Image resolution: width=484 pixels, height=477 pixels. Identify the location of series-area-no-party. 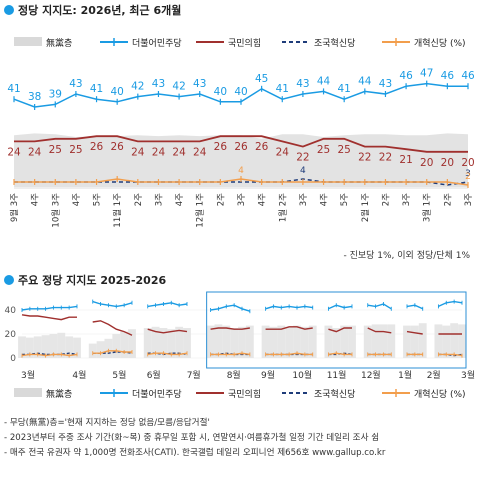
(241, 160).